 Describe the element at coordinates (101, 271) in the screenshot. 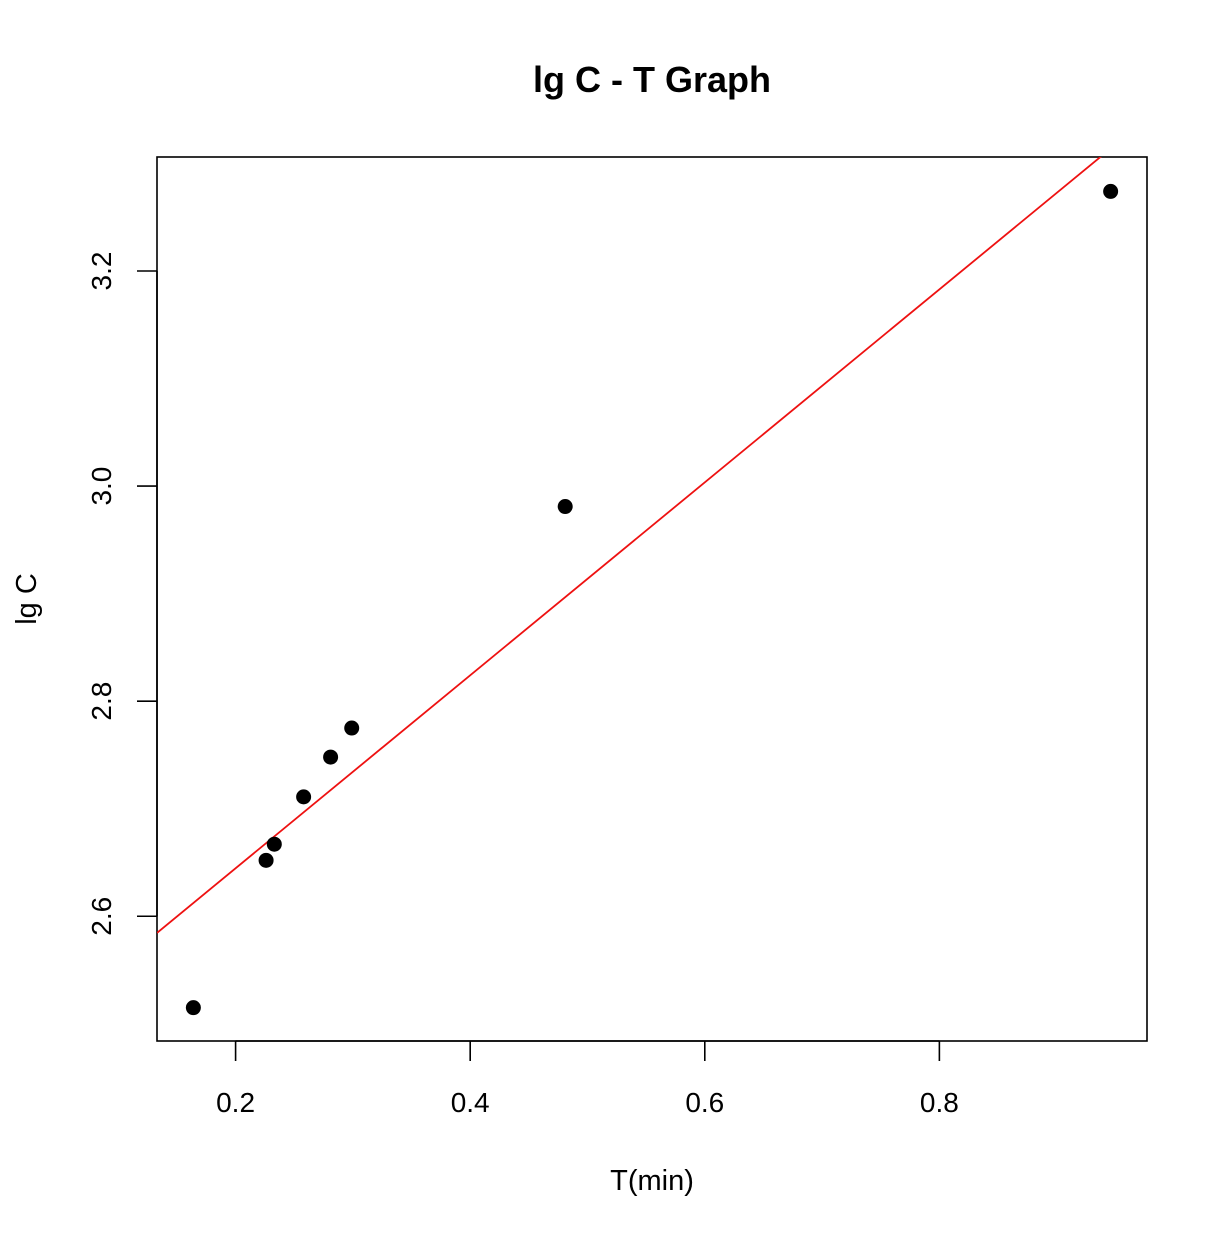

I see `y-tick-label-4: 3.2` at that location.